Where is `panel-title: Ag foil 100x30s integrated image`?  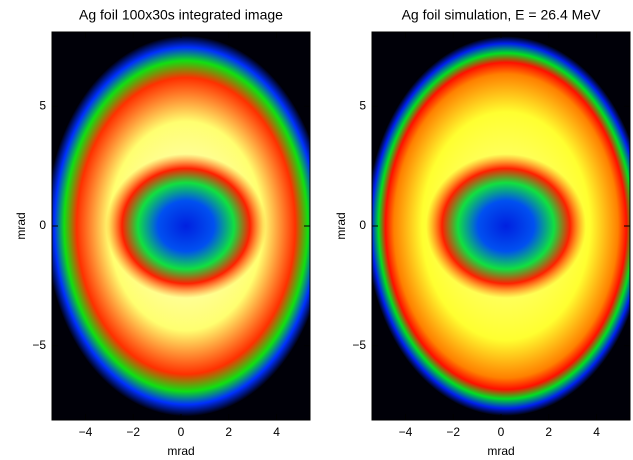 panel-title: Ag foil 100x30s integrated image is located at coordinates (181, 15).